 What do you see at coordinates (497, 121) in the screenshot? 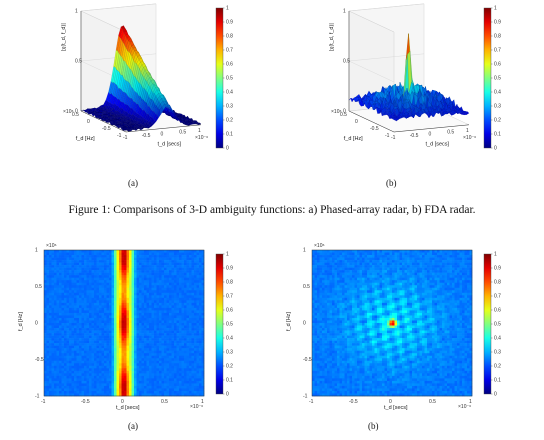
I see `colorbar-tick-label: 0.2` at bounding box center [497, 121].